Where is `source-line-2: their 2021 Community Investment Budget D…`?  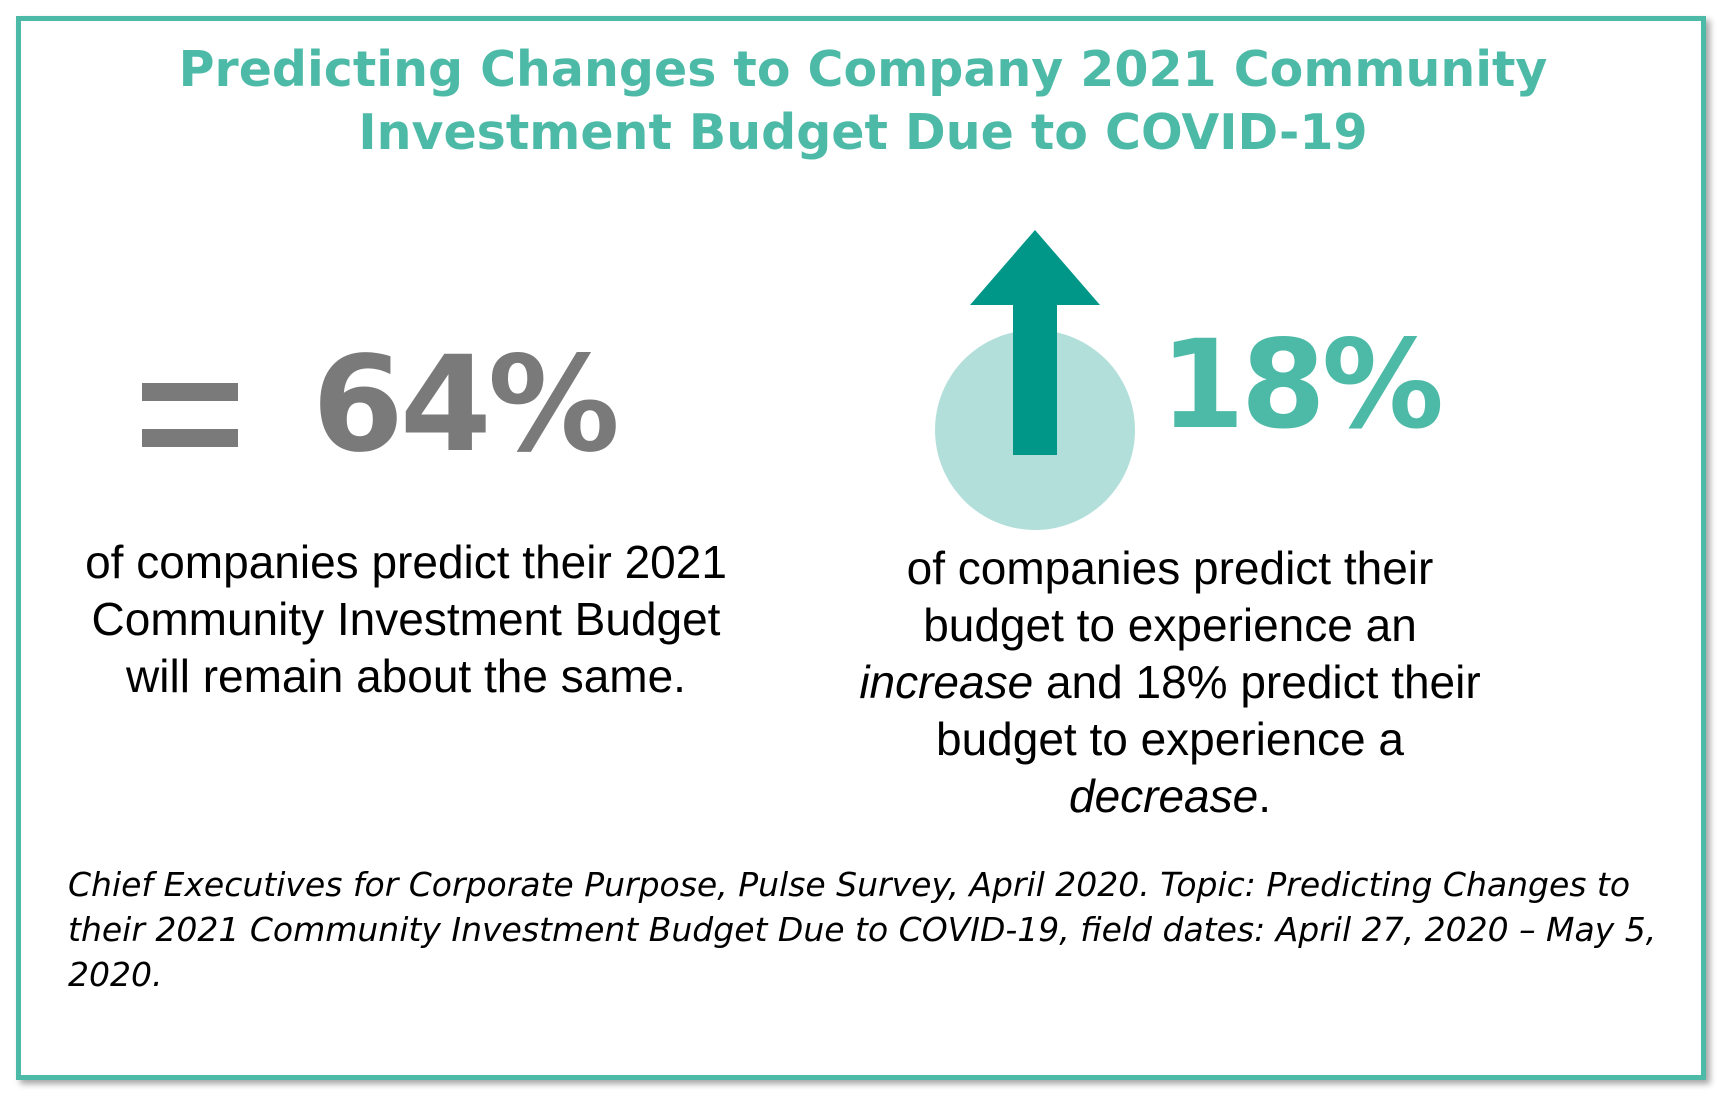 source-line-2: their 2021 Community Investment Budget D… is located at coordinates (862, 929).